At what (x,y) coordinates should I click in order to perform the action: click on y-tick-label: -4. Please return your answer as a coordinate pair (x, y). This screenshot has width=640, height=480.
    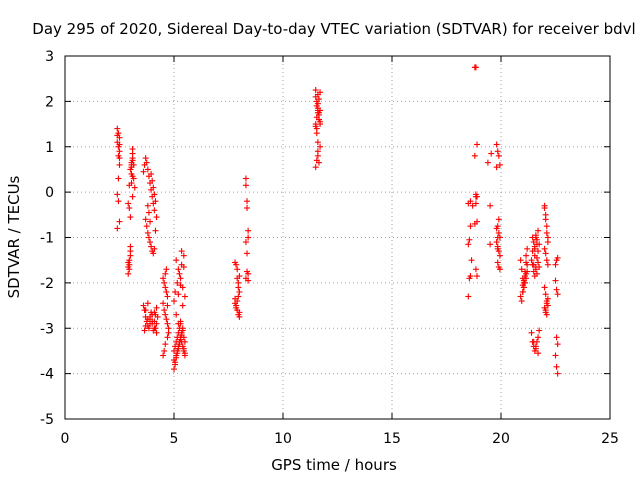
    Looking at the image, I should click on (47, 375).